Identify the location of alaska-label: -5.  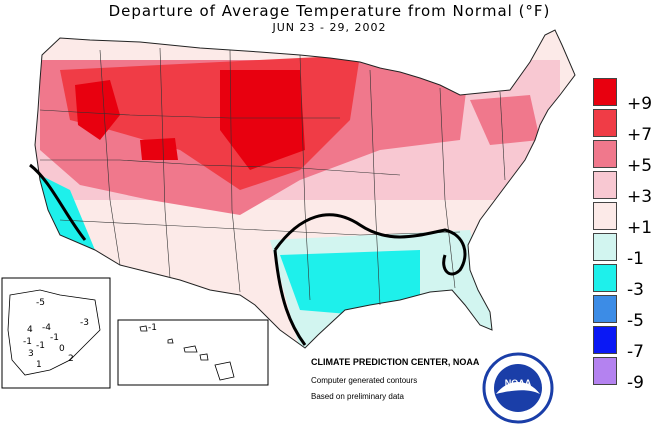
(40, 303).